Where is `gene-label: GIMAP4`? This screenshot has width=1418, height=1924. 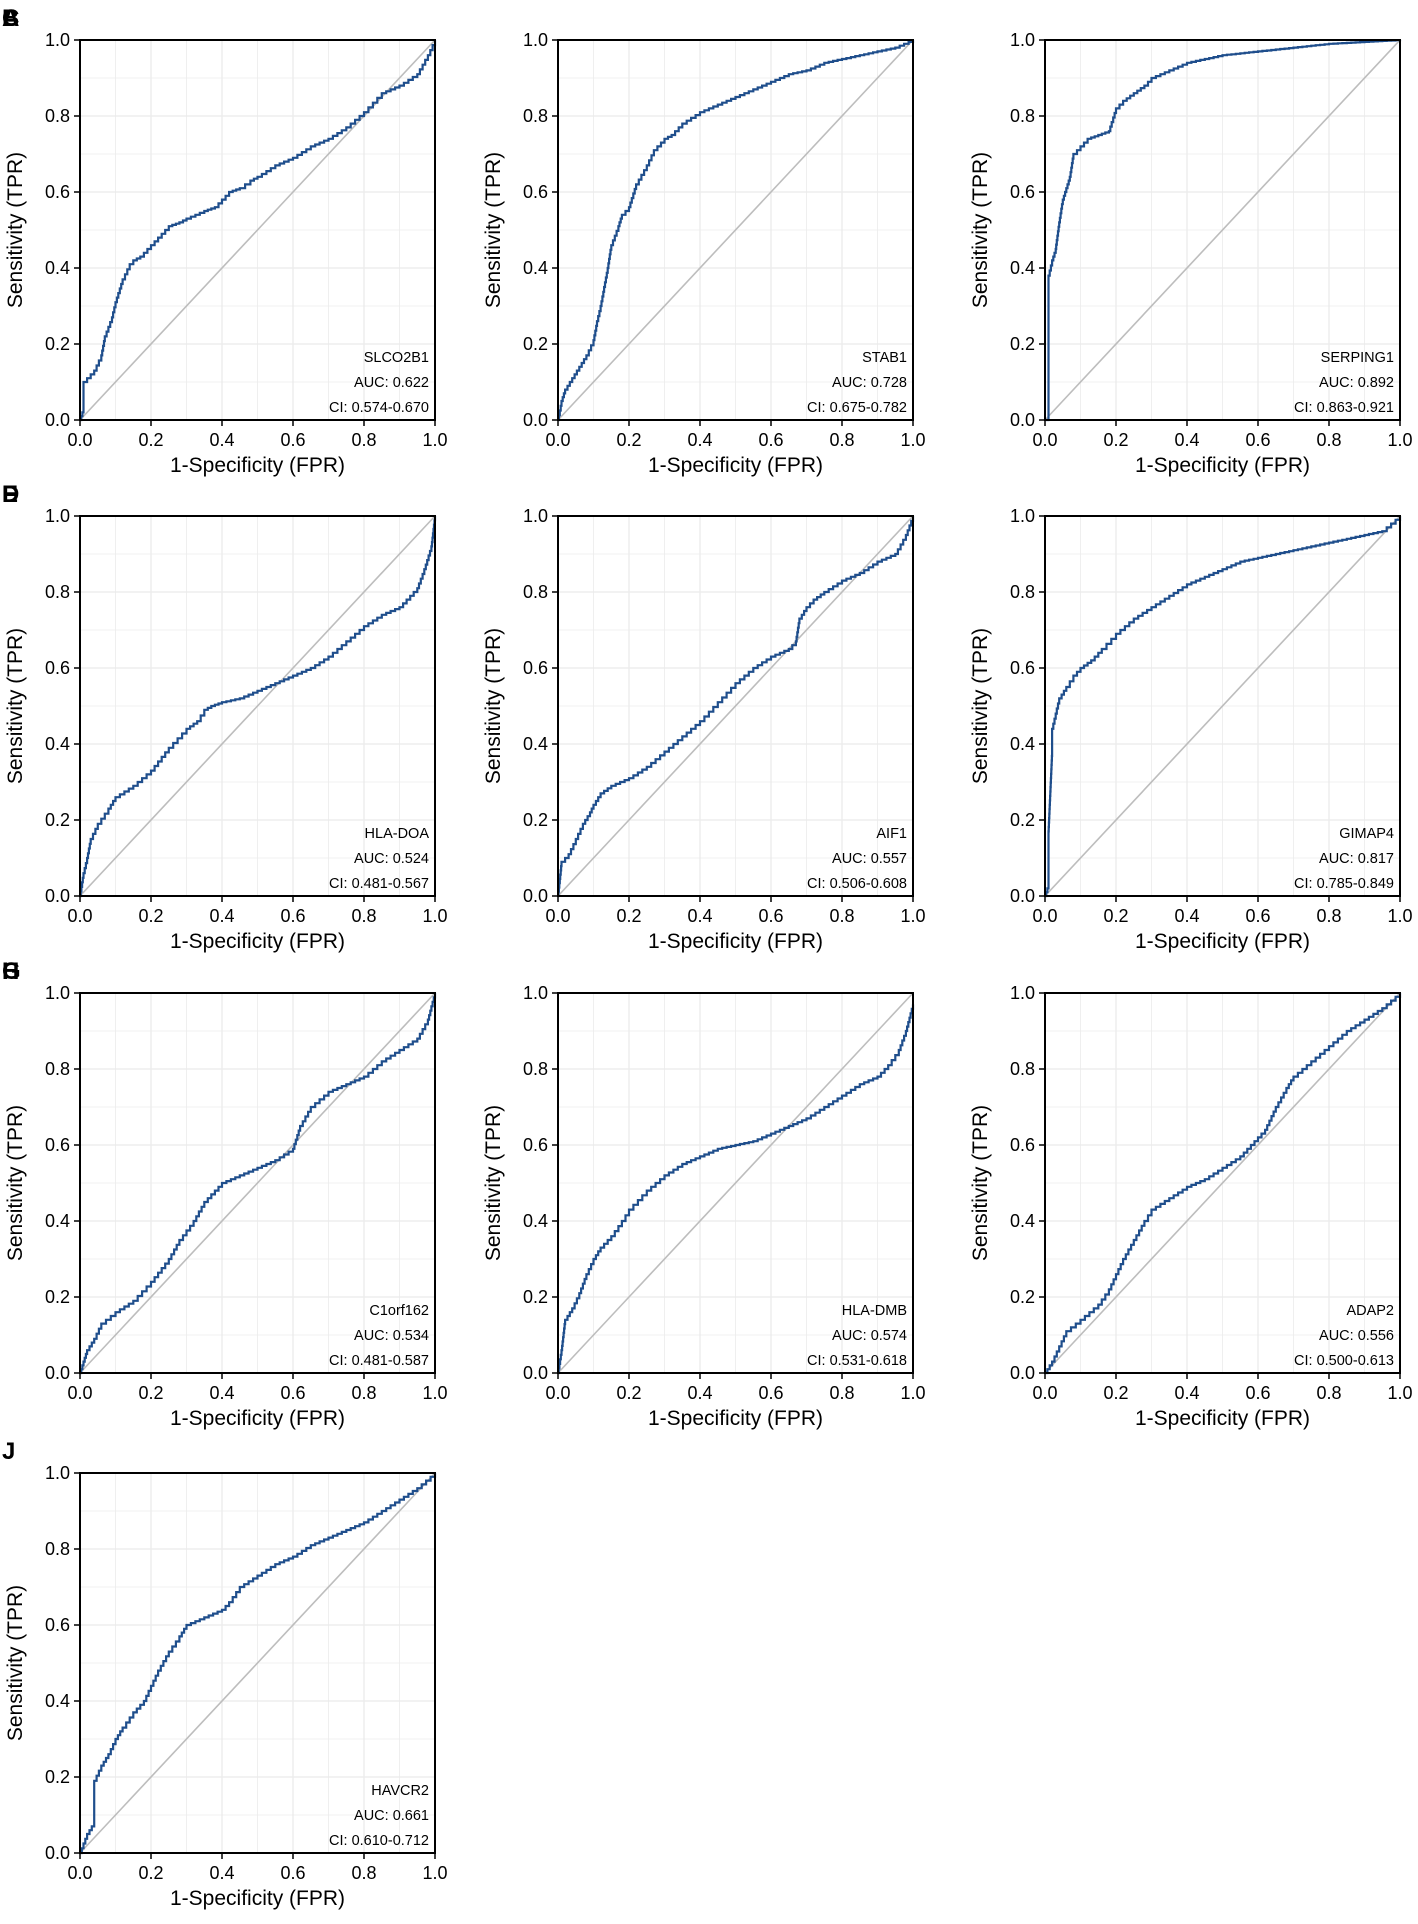 gene-label: GIMAP4 is located at coordinates (1366, 834).